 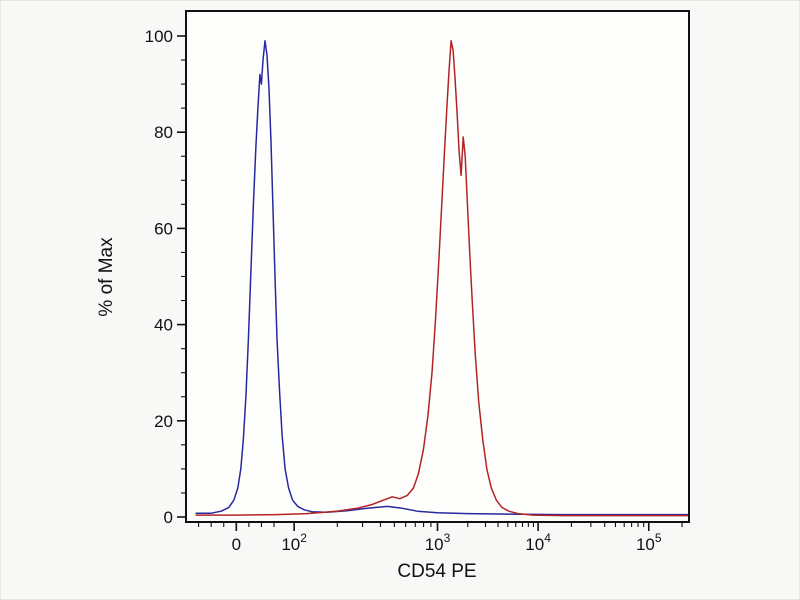 I want to click on x-axis-title: CD54 PE, so click(x=437, y=571).